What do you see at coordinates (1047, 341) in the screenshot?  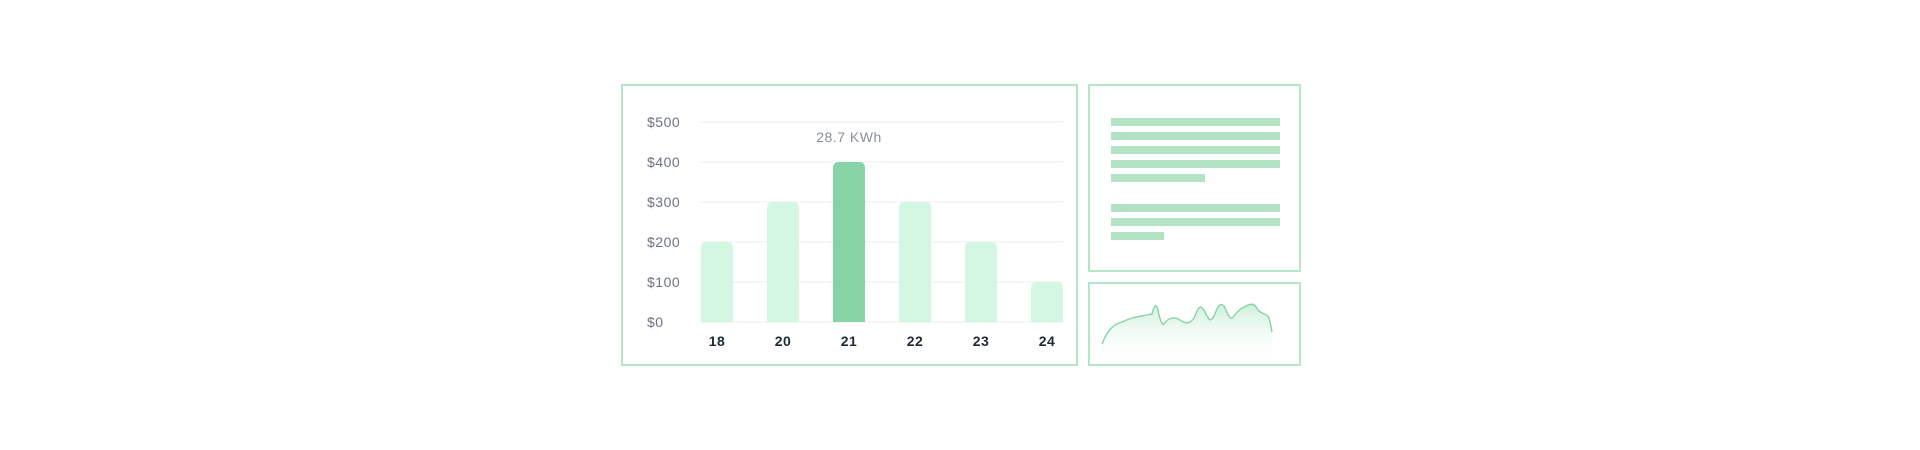 I see `x-tick-label: 24` at bounding box center [1047, 341].